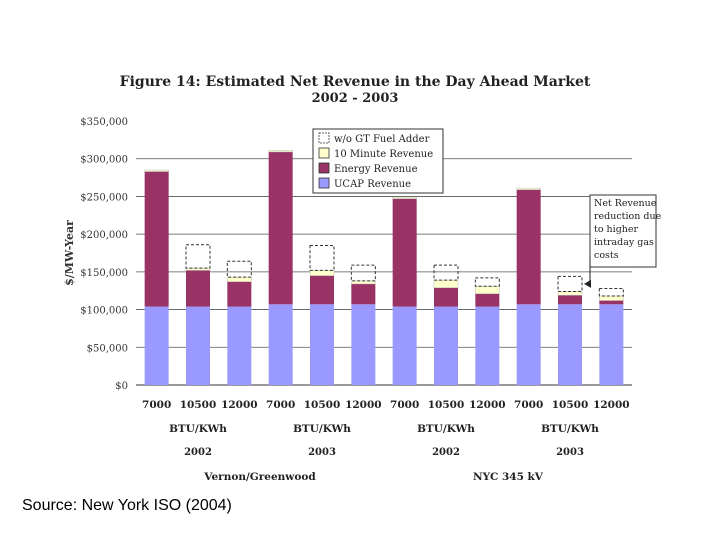 The width and height of the screenshot is (720, 540). I want to click on legend-label: Energy Revenue, so click(376, 169).